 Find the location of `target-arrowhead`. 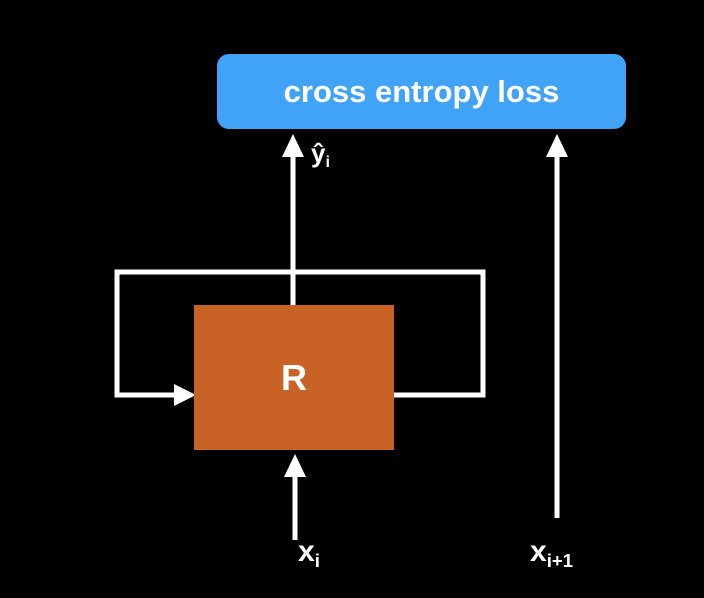

target-arrowhead is located at coordinates (557, 145).